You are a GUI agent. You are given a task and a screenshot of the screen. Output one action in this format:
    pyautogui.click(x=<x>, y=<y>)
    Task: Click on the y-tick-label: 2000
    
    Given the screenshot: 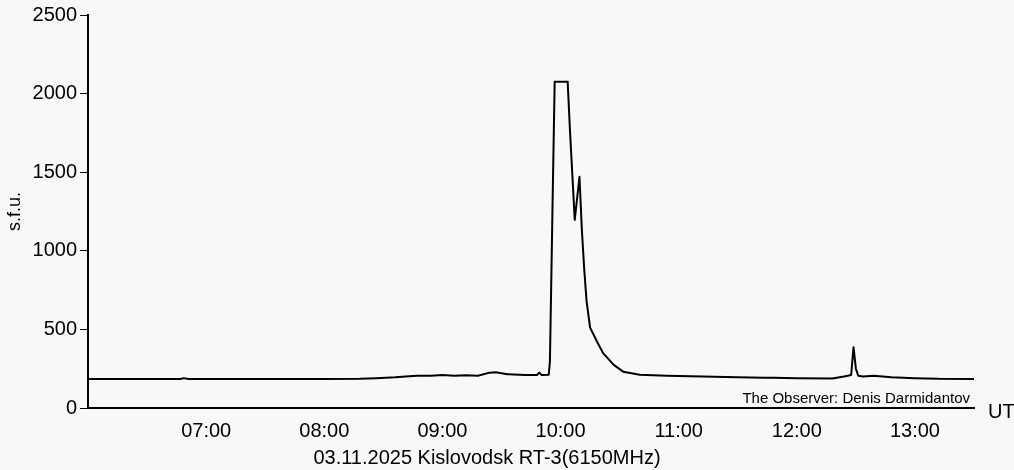 What is the action you would take?
    pyautogui.click(x=55, y=92)
    